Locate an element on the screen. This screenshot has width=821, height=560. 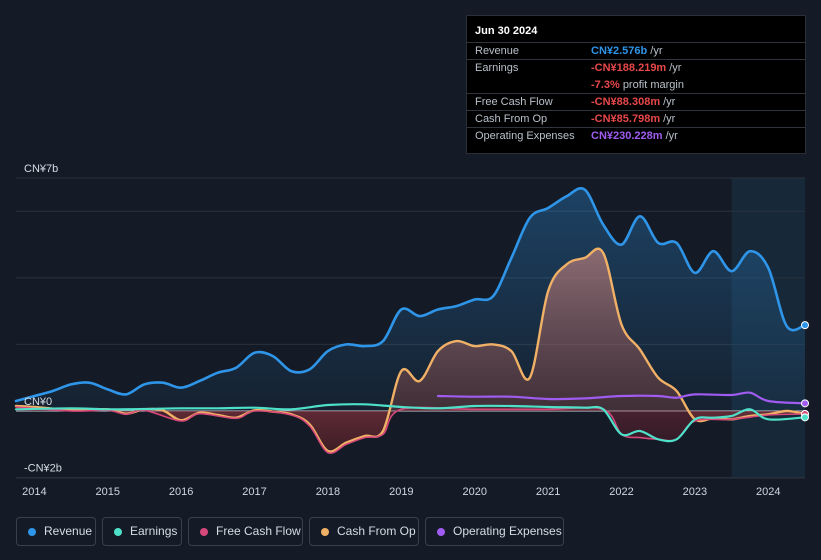
tooltip-row-operating-expenses: Operating Expenses CN¥230.228m/yr is located at coordinates (636, 136).